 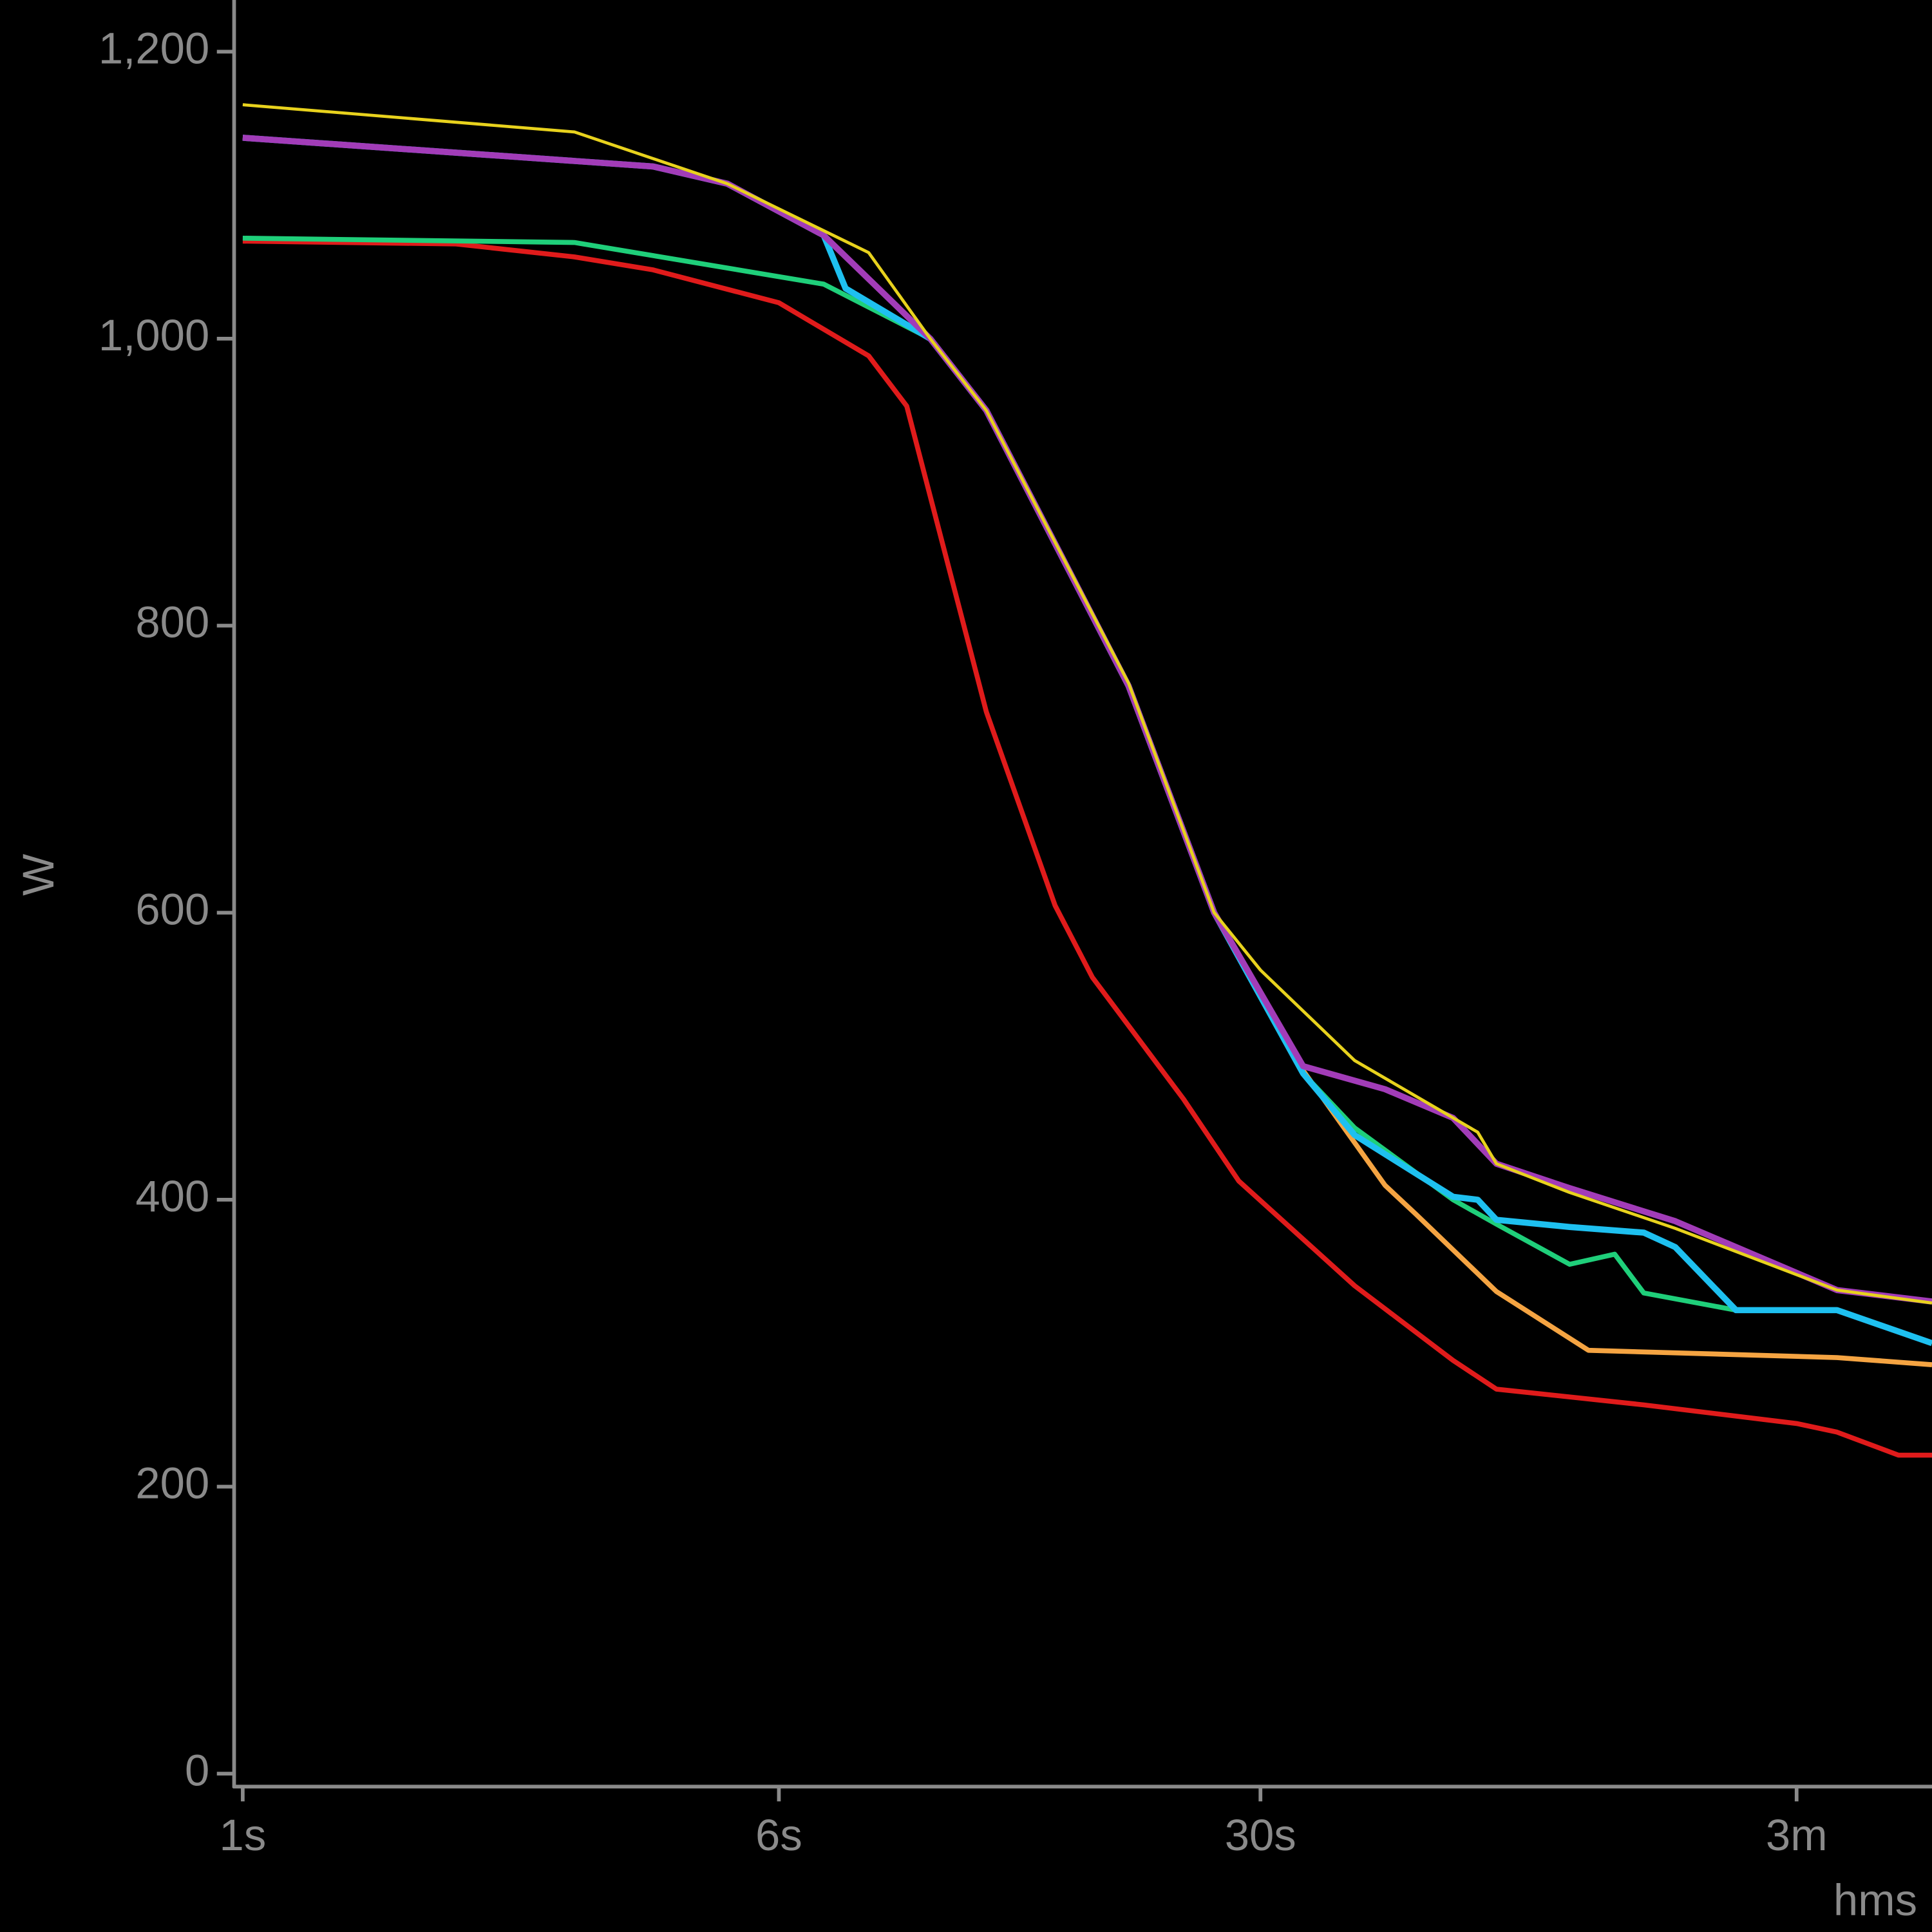 What do you see at coordinates (172, 1483) in the screenshot?
I see `y-tick-label: 200` at bounding box center [172, 1483].